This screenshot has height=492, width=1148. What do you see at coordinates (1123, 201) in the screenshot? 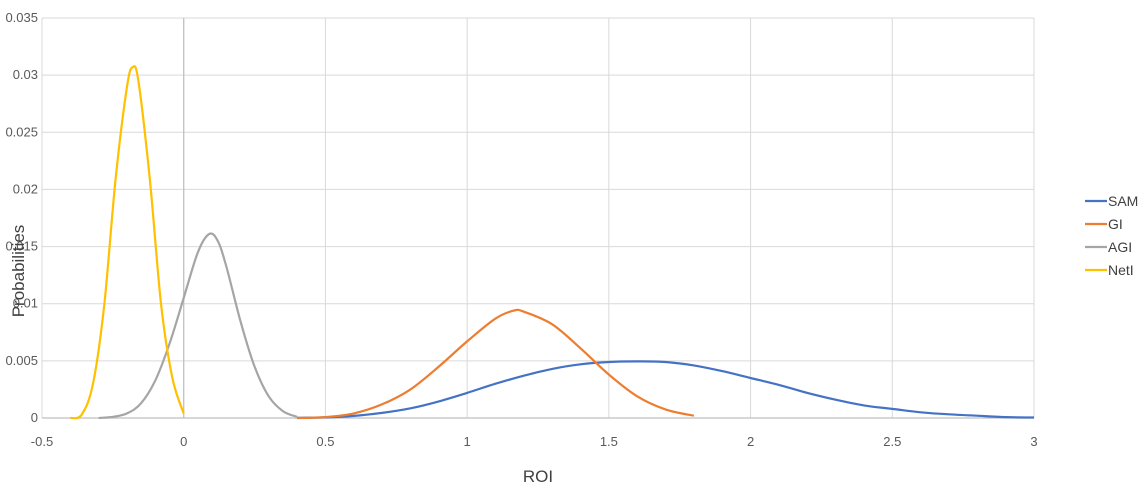
I see `legend-label-sam: SAM` at bounding box center [1123, 201].